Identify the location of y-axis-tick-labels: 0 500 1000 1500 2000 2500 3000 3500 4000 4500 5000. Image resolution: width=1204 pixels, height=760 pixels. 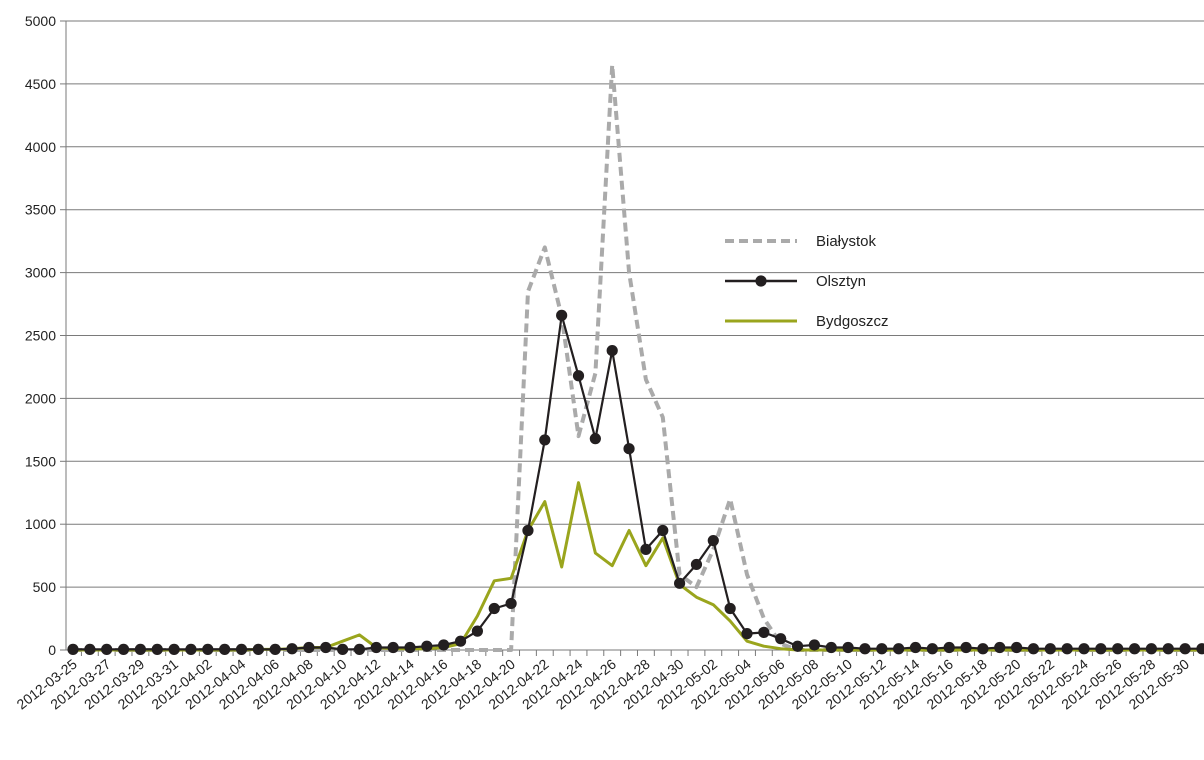
(40, 335).